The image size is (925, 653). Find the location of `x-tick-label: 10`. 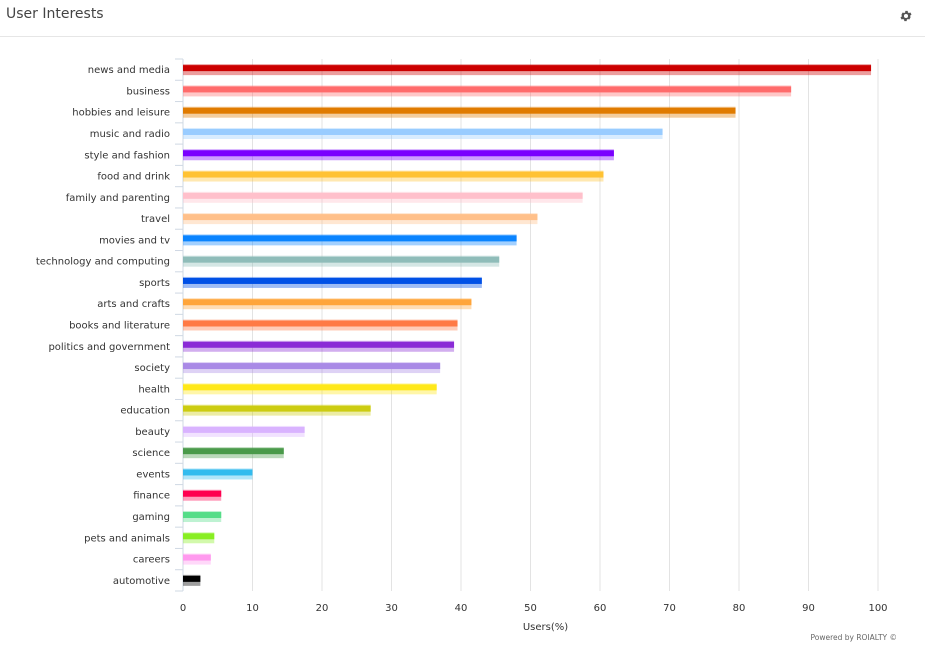

x-tick-label: 10 is located at coordinates (252, 608).